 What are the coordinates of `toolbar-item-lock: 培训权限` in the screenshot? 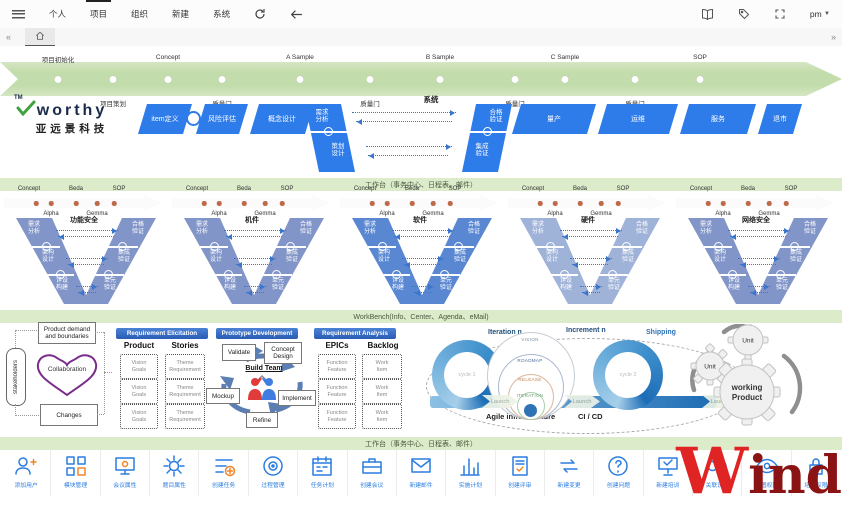 It's located at (816, 473).